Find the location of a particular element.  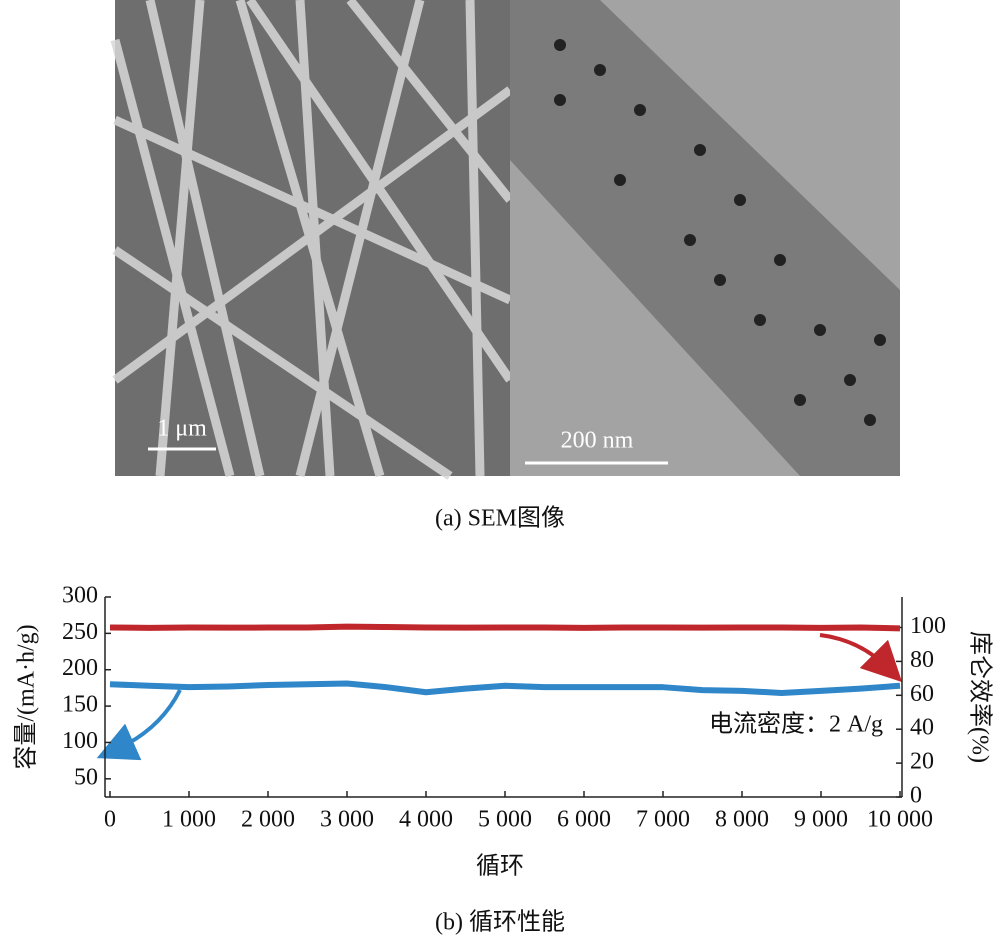

y2-tick-label: 80 is located at coordinates (922, 660).